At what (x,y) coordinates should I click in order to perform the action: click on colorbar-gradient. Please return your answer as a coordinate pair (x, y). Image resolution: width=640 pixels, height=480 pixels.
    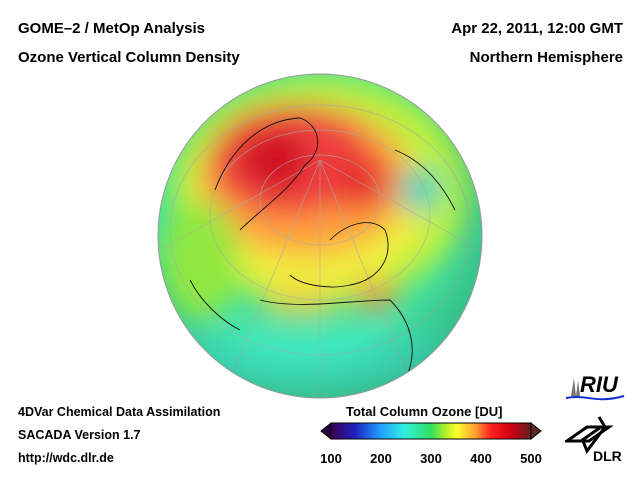
    Looking at the image, I should click on (431, 431).